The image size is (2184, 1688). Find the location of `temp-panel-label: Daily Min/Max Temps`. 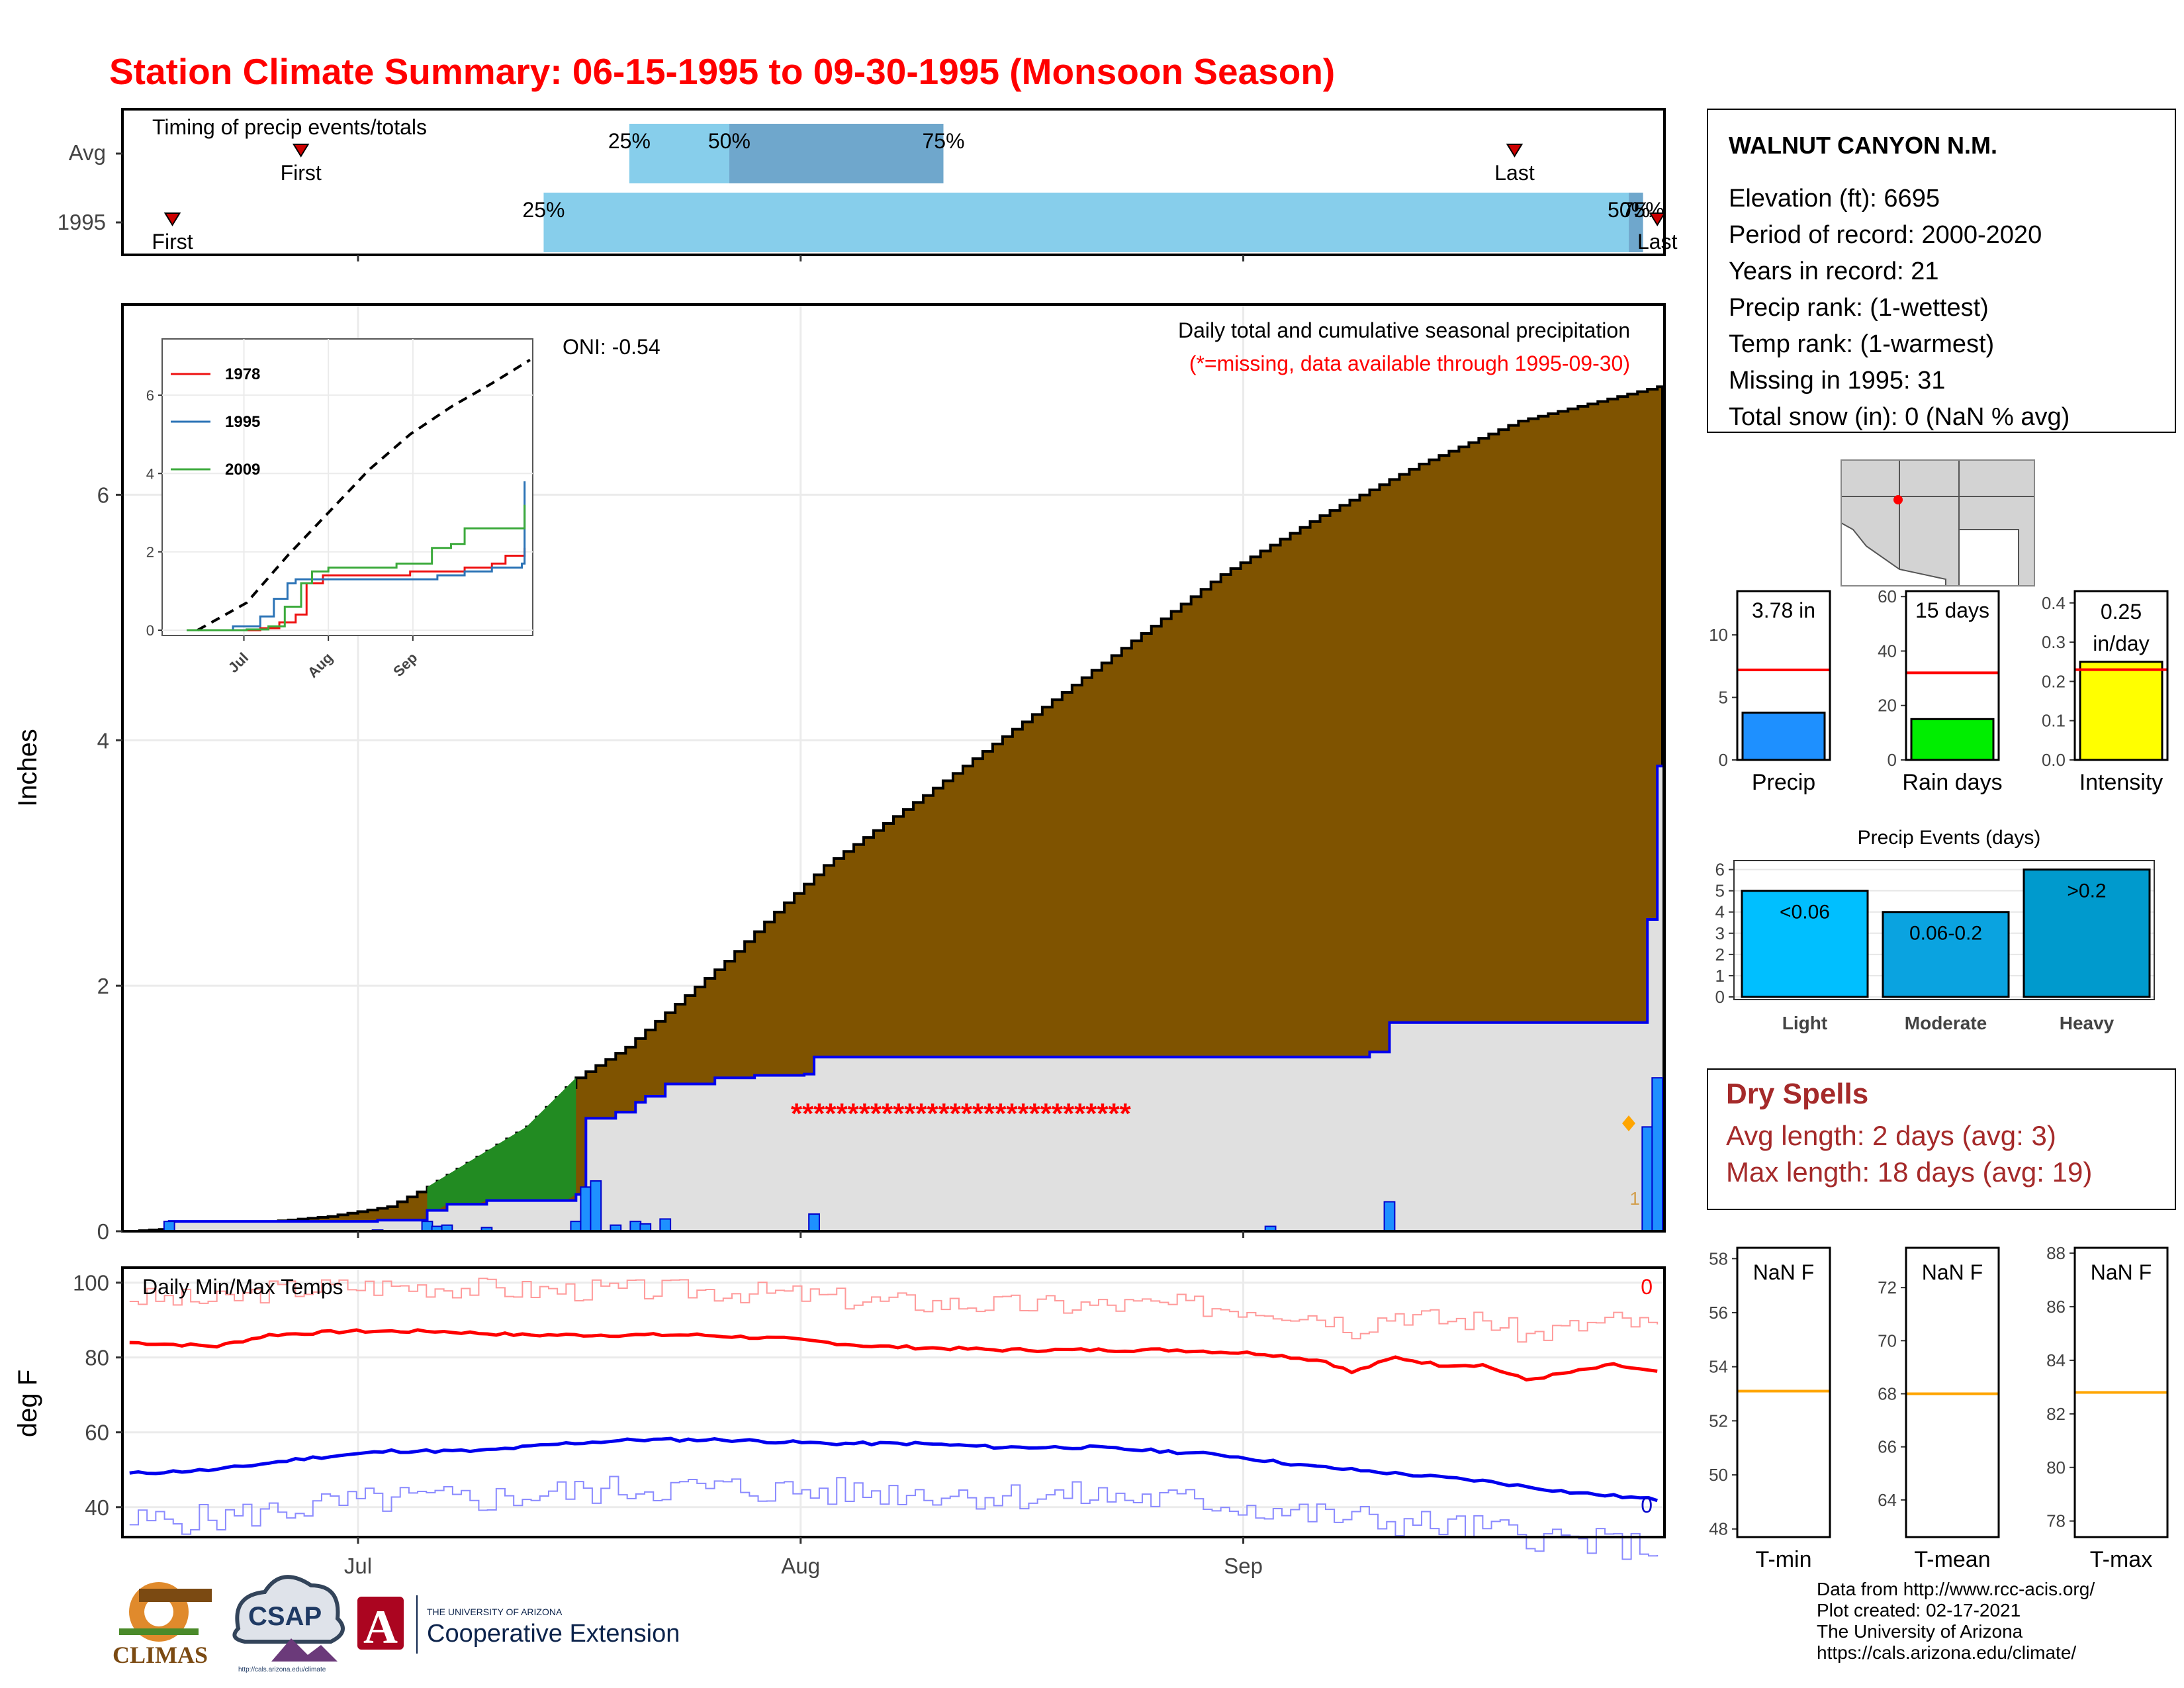

temp-panel-label: Daily Min/Max Temps is located at coordinates (242, 1287).